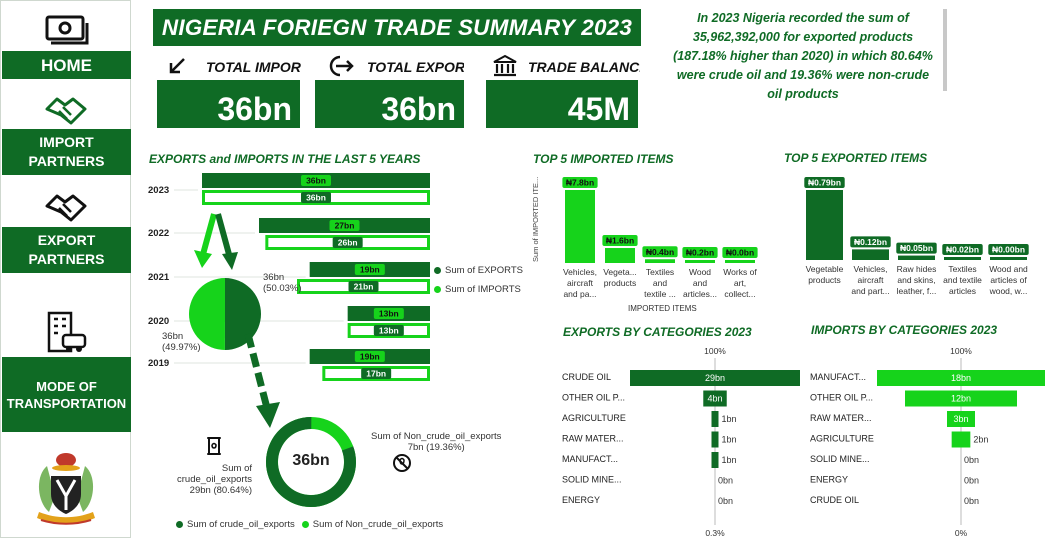 The width and height of the screenshot is (1053, 538). I want to click on pie-slice-imports, so click(207, 314).